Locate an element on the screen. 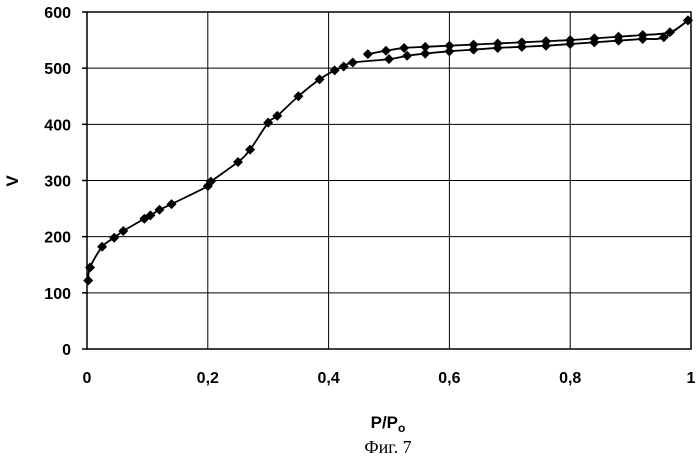 The height and width of the screenshot is (462, 699). y-axis-ticks: 0 100 200 300 400 500 600 is located at coordinates (65, 182).